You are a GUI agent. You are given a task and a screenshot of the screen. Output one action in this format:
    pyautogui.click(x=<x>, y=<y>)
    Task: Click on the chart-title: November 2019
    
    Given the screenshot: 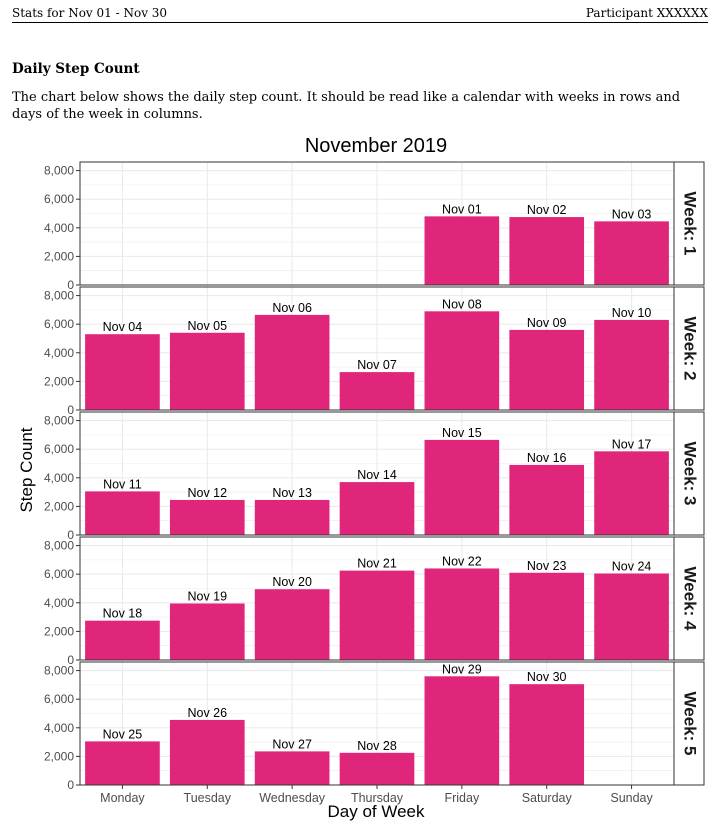 What is the action you would take?
    pyautogui.click(x=376, y=146)
    